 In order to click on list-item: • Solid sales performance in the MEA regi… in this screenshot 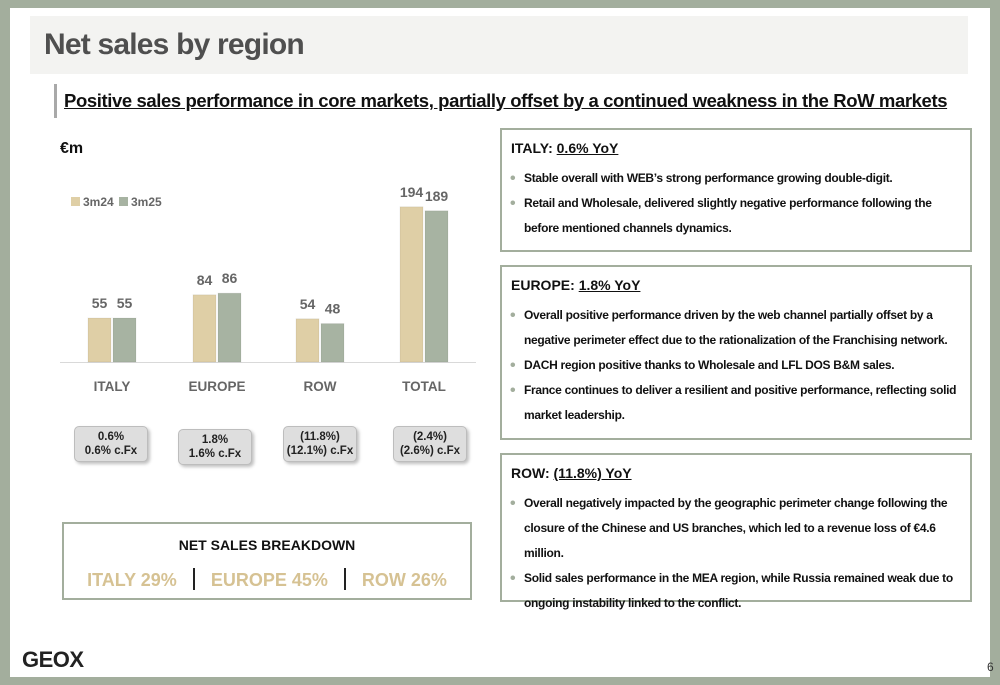, I will do `click(736, 591)`.